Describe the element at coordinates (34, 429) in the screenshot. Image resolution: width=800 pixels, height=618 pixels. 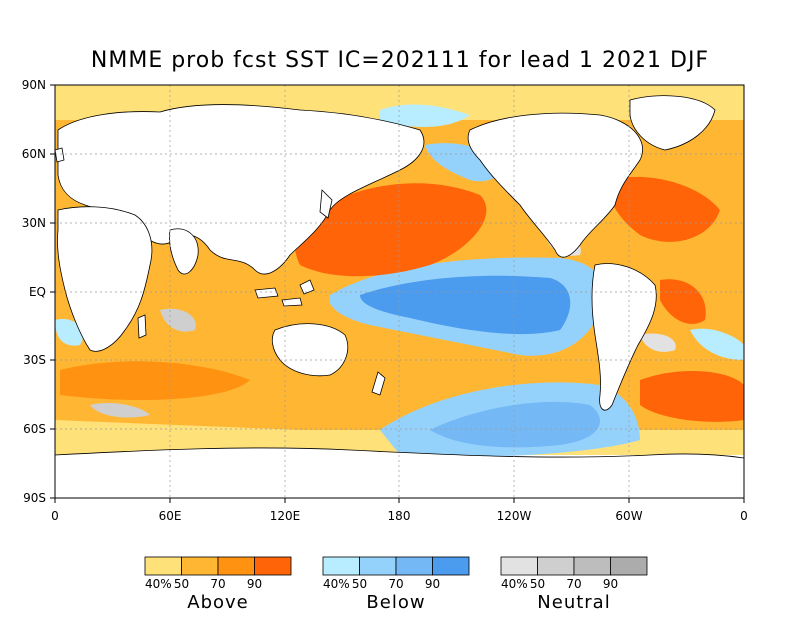
I see `lat-label: 60S` at that location.